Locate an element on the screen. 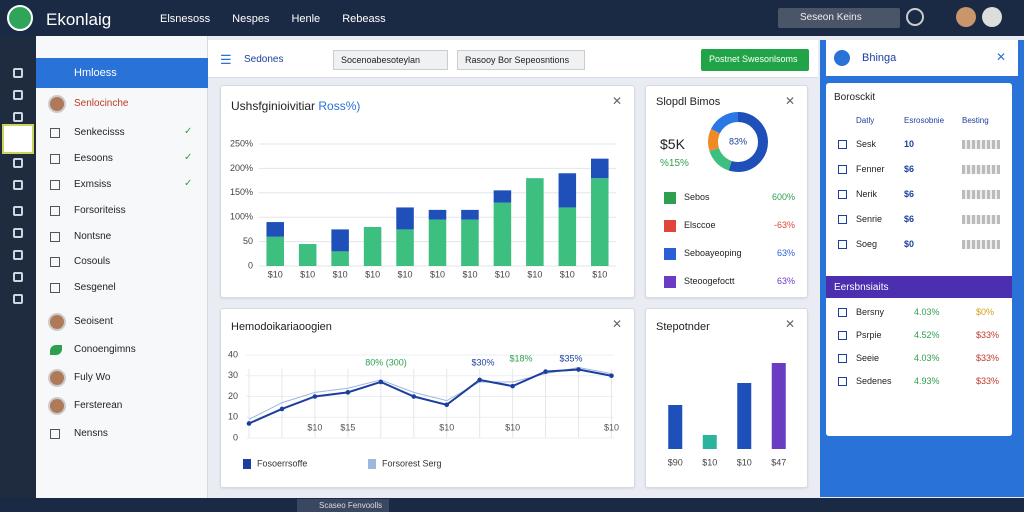  search: Seseon Keins is located at coordinates (839, 18).